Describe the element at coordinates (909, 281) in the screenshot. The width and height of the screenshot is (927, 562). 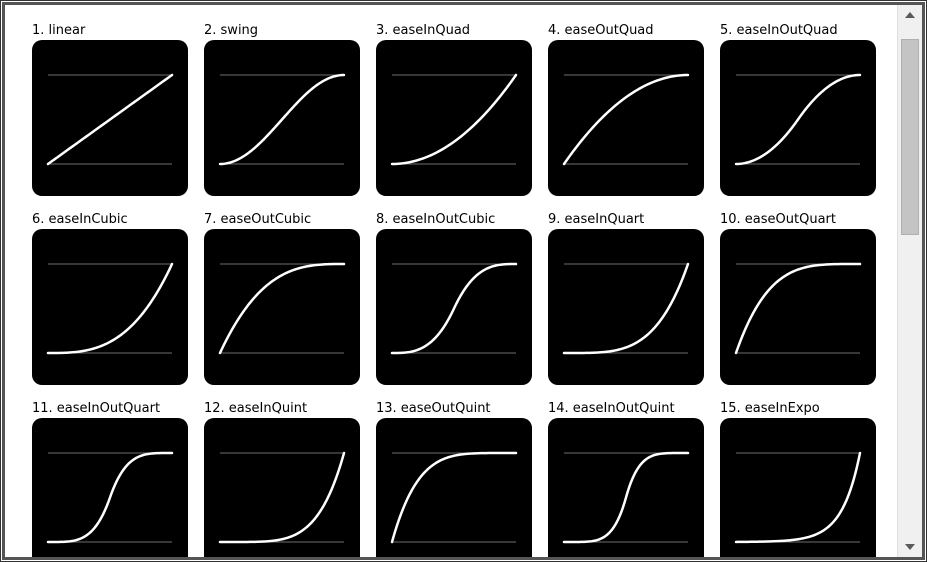
I see `vertical-scrollbar` at that location.